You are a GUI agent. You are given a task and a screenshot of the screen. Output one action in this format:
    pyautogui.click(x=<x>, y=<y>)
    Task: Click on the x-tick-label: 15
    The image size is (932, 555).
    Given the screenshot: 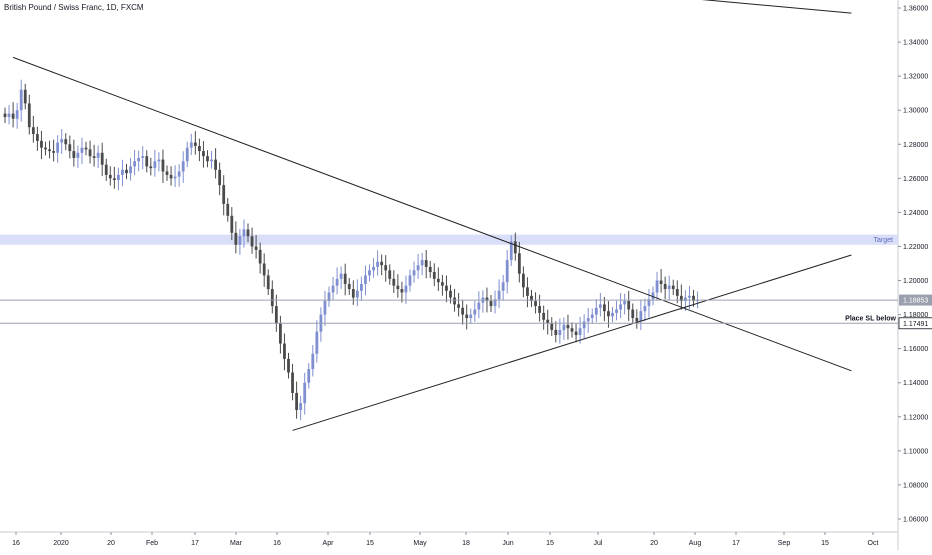 What is the action you would take?
    pyautogui.click(x=550, y=543)
    